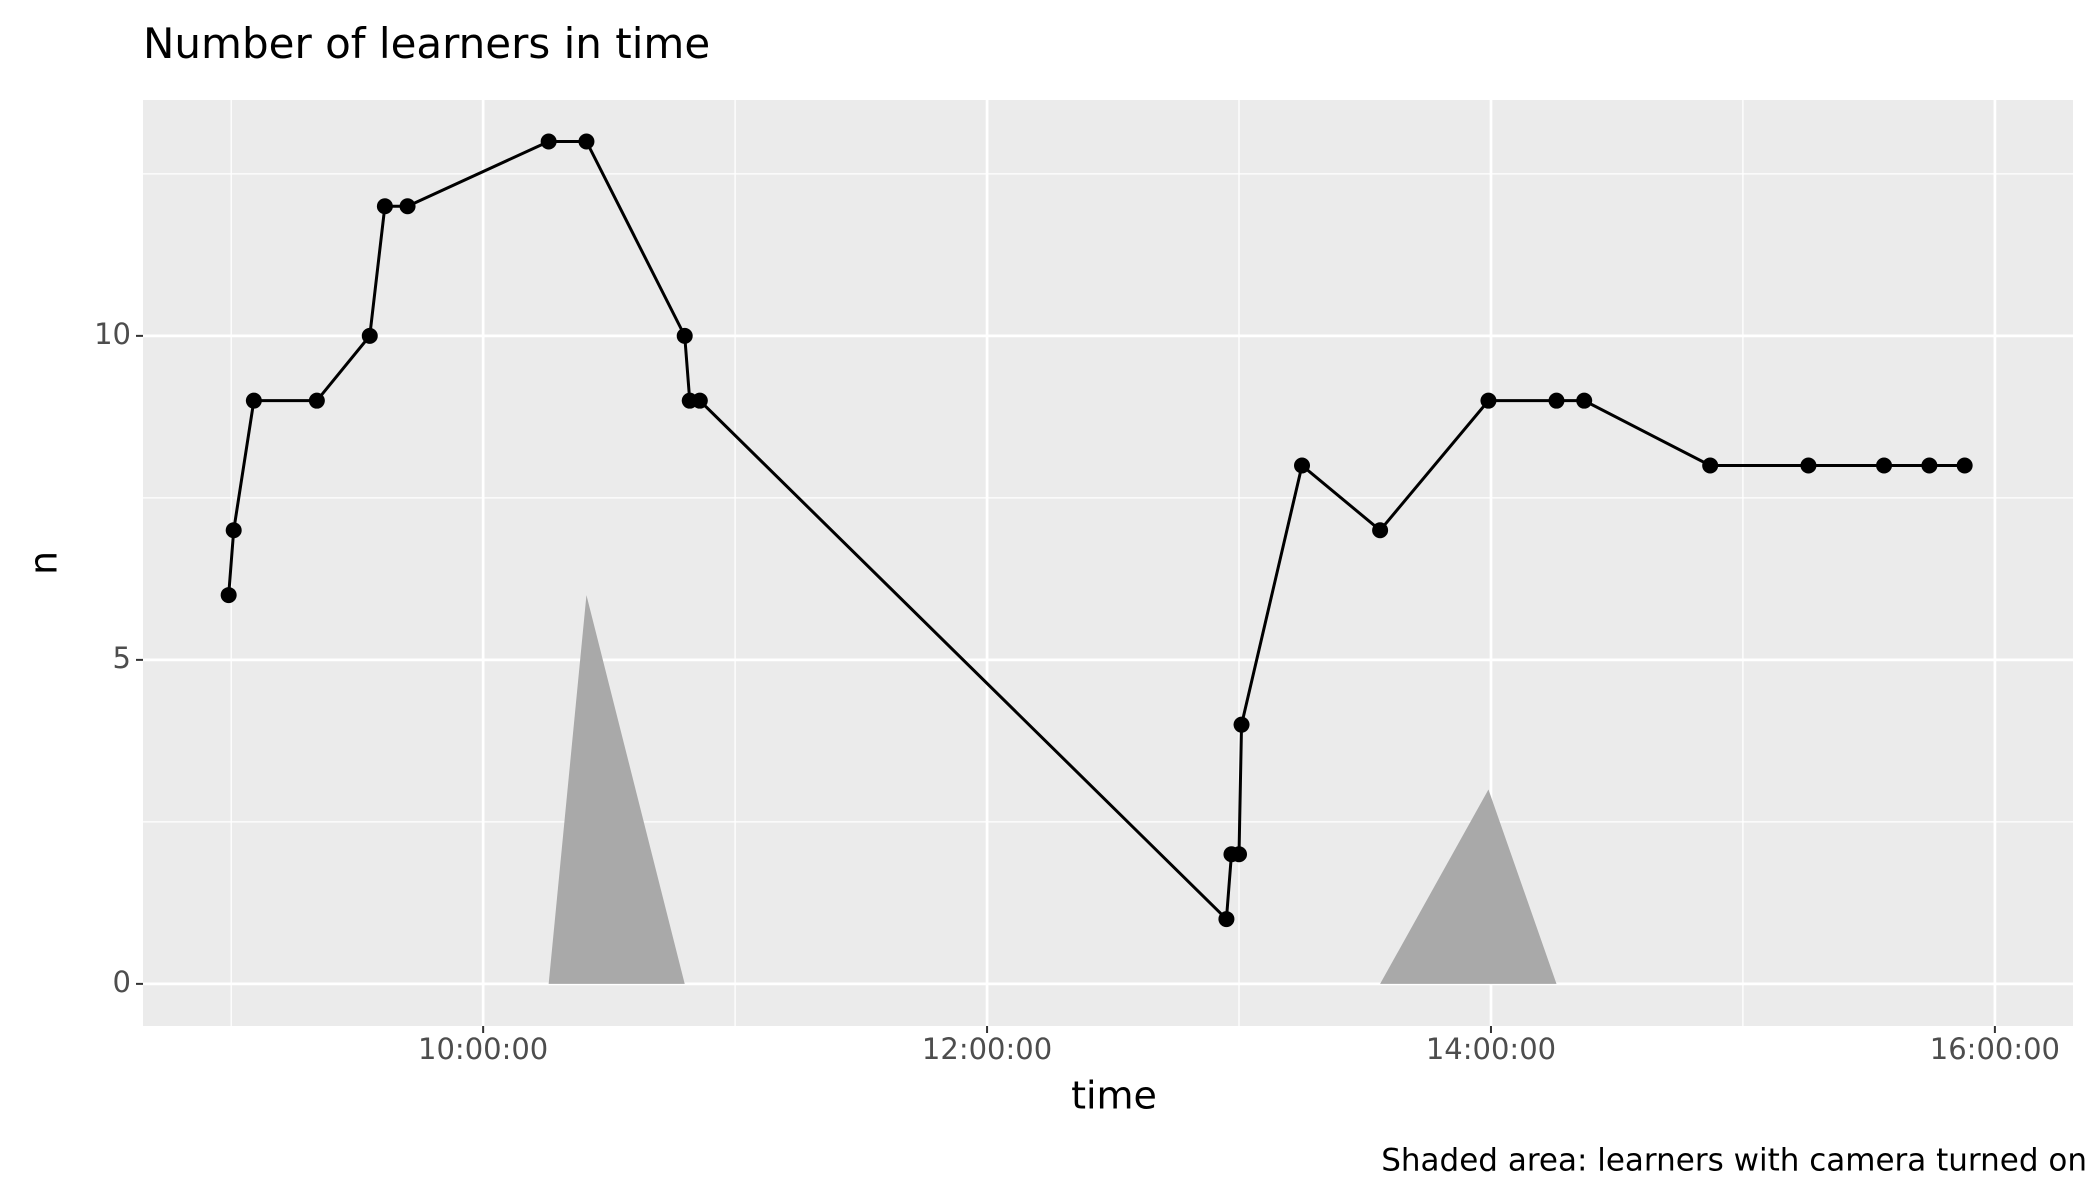  I want to click on x-tick-label: 12:00:00, so click(987, 1049).